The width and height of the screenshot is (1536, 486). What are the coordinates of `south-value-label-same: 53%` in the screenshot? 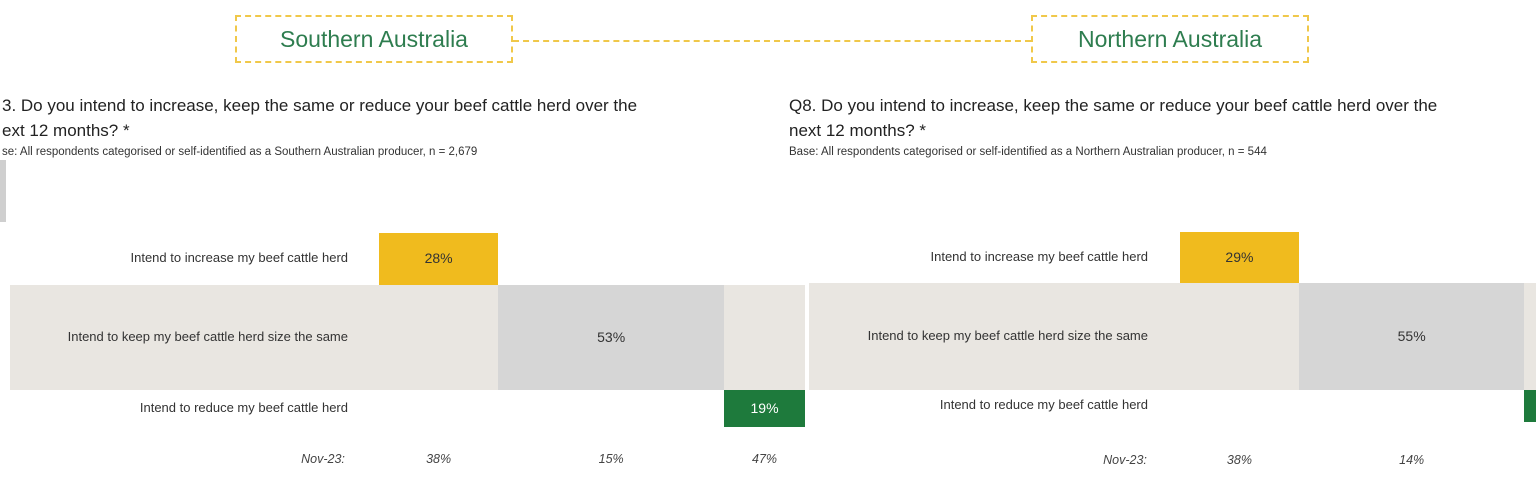 It's located at (611, 336).